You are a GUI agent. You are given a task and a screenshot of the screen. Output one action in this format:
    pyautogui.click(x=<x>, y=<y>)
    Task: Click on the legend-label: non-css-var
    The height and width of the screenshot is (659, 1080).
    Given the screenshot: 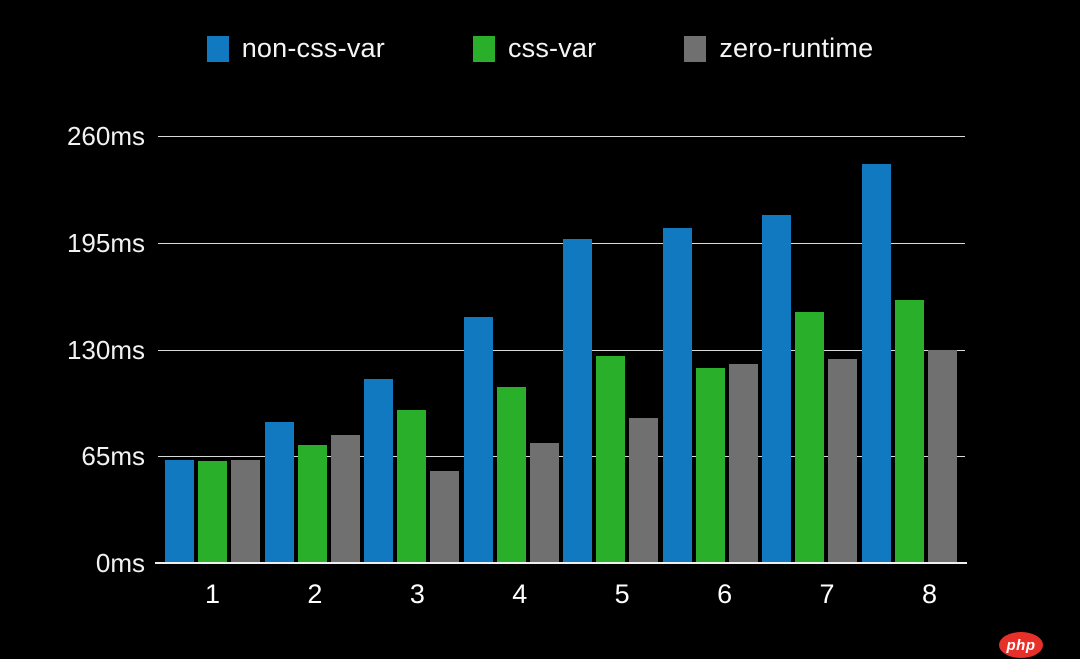 What is the action you would take?
    pyautogui.click(x=313, y=48)
    